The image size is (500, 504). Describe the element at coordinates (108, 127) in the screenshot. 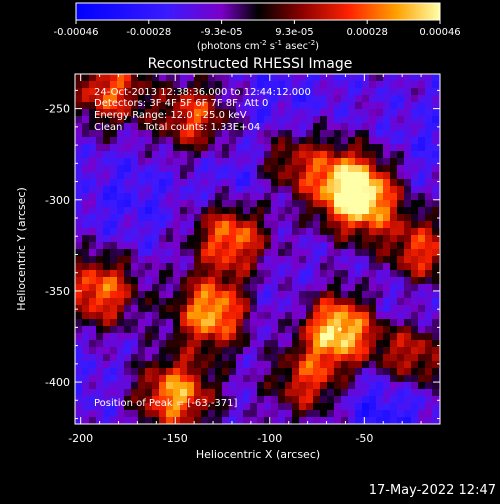

I see `method-label: Clean` at that location.